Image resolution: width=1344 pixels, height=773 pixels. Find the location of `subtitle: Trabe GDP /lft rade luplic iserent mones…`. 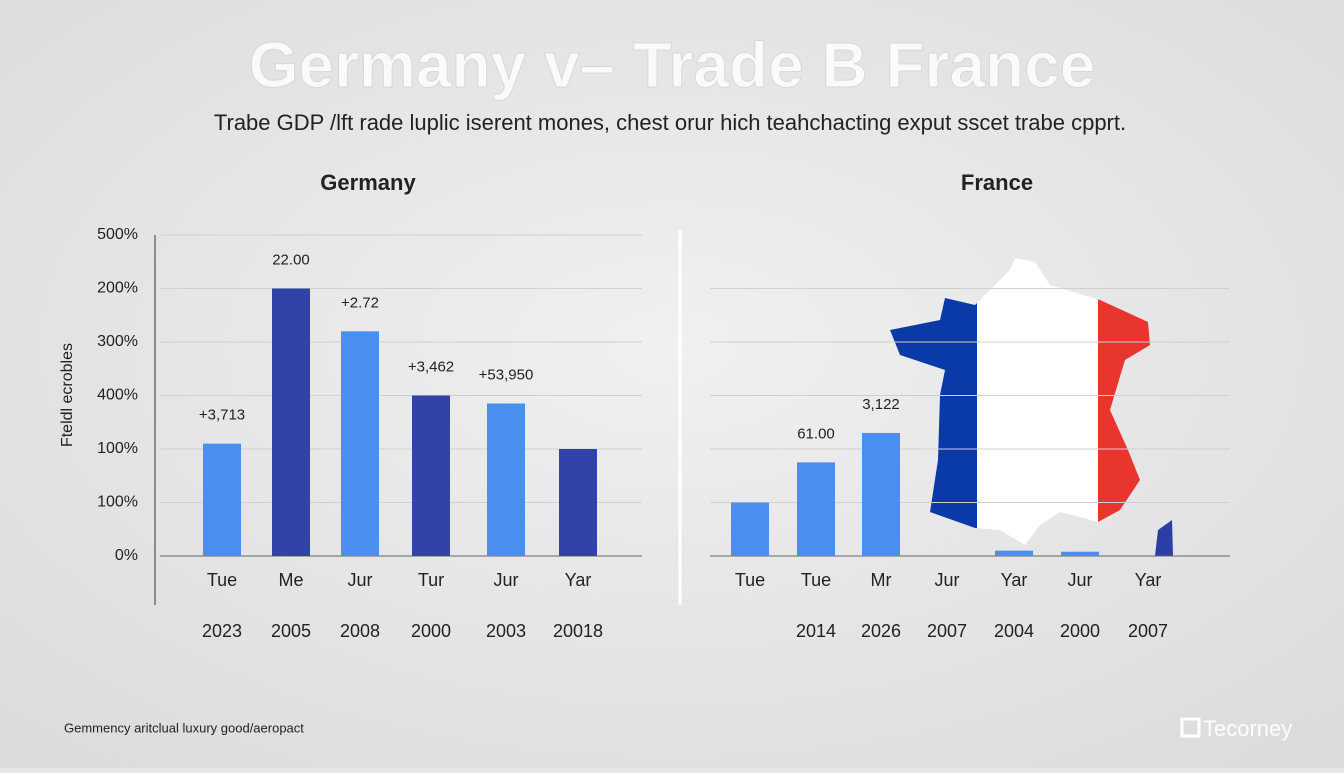

subtitle: Trabe GDP /lft rade luplic iserent mones… is located at coordinates (670, 122).